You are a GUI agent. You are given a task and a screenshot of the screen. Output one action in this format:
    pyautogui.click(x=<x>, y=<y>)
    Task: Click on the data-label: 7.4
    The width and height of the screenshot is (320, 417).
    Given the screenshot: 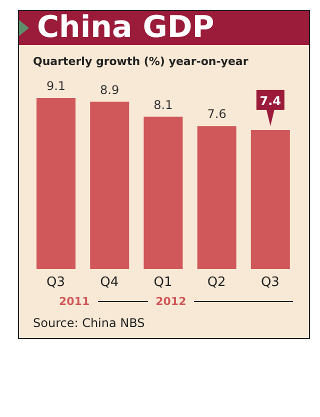 What is the action you would take?
    pyautogui.click(x=271, y=101)
    